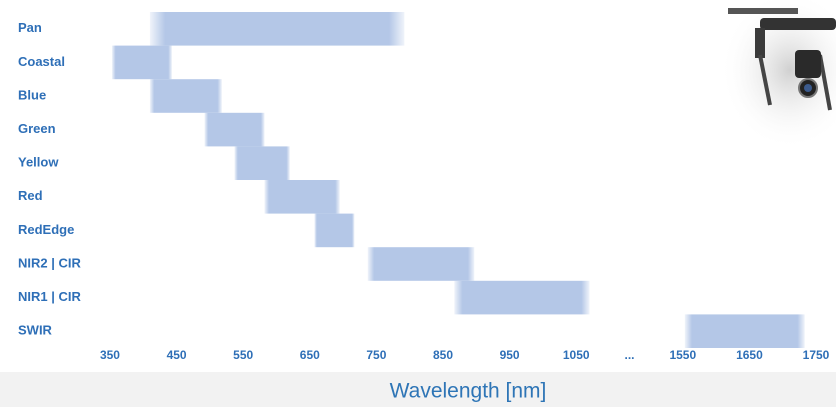 This screenshot has width=836, height=407. I want to click on x-tick-label: 1550, so click(682, 355).